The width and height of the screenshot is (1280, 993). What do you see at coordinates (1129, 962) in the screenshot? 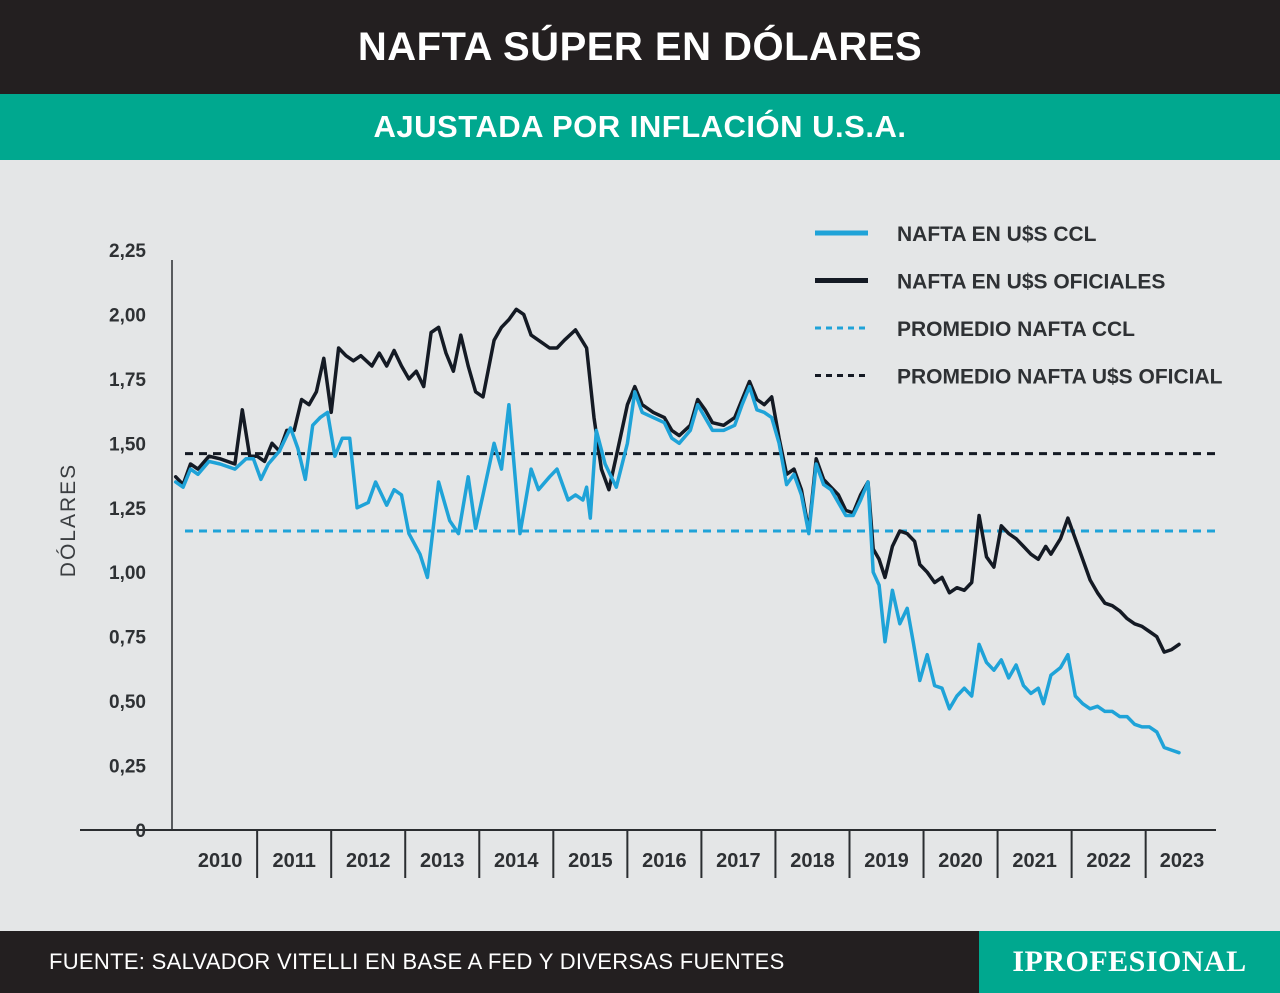
I see `brand-logo: IPROFESIONAL` at bounding box center [1129, 962].